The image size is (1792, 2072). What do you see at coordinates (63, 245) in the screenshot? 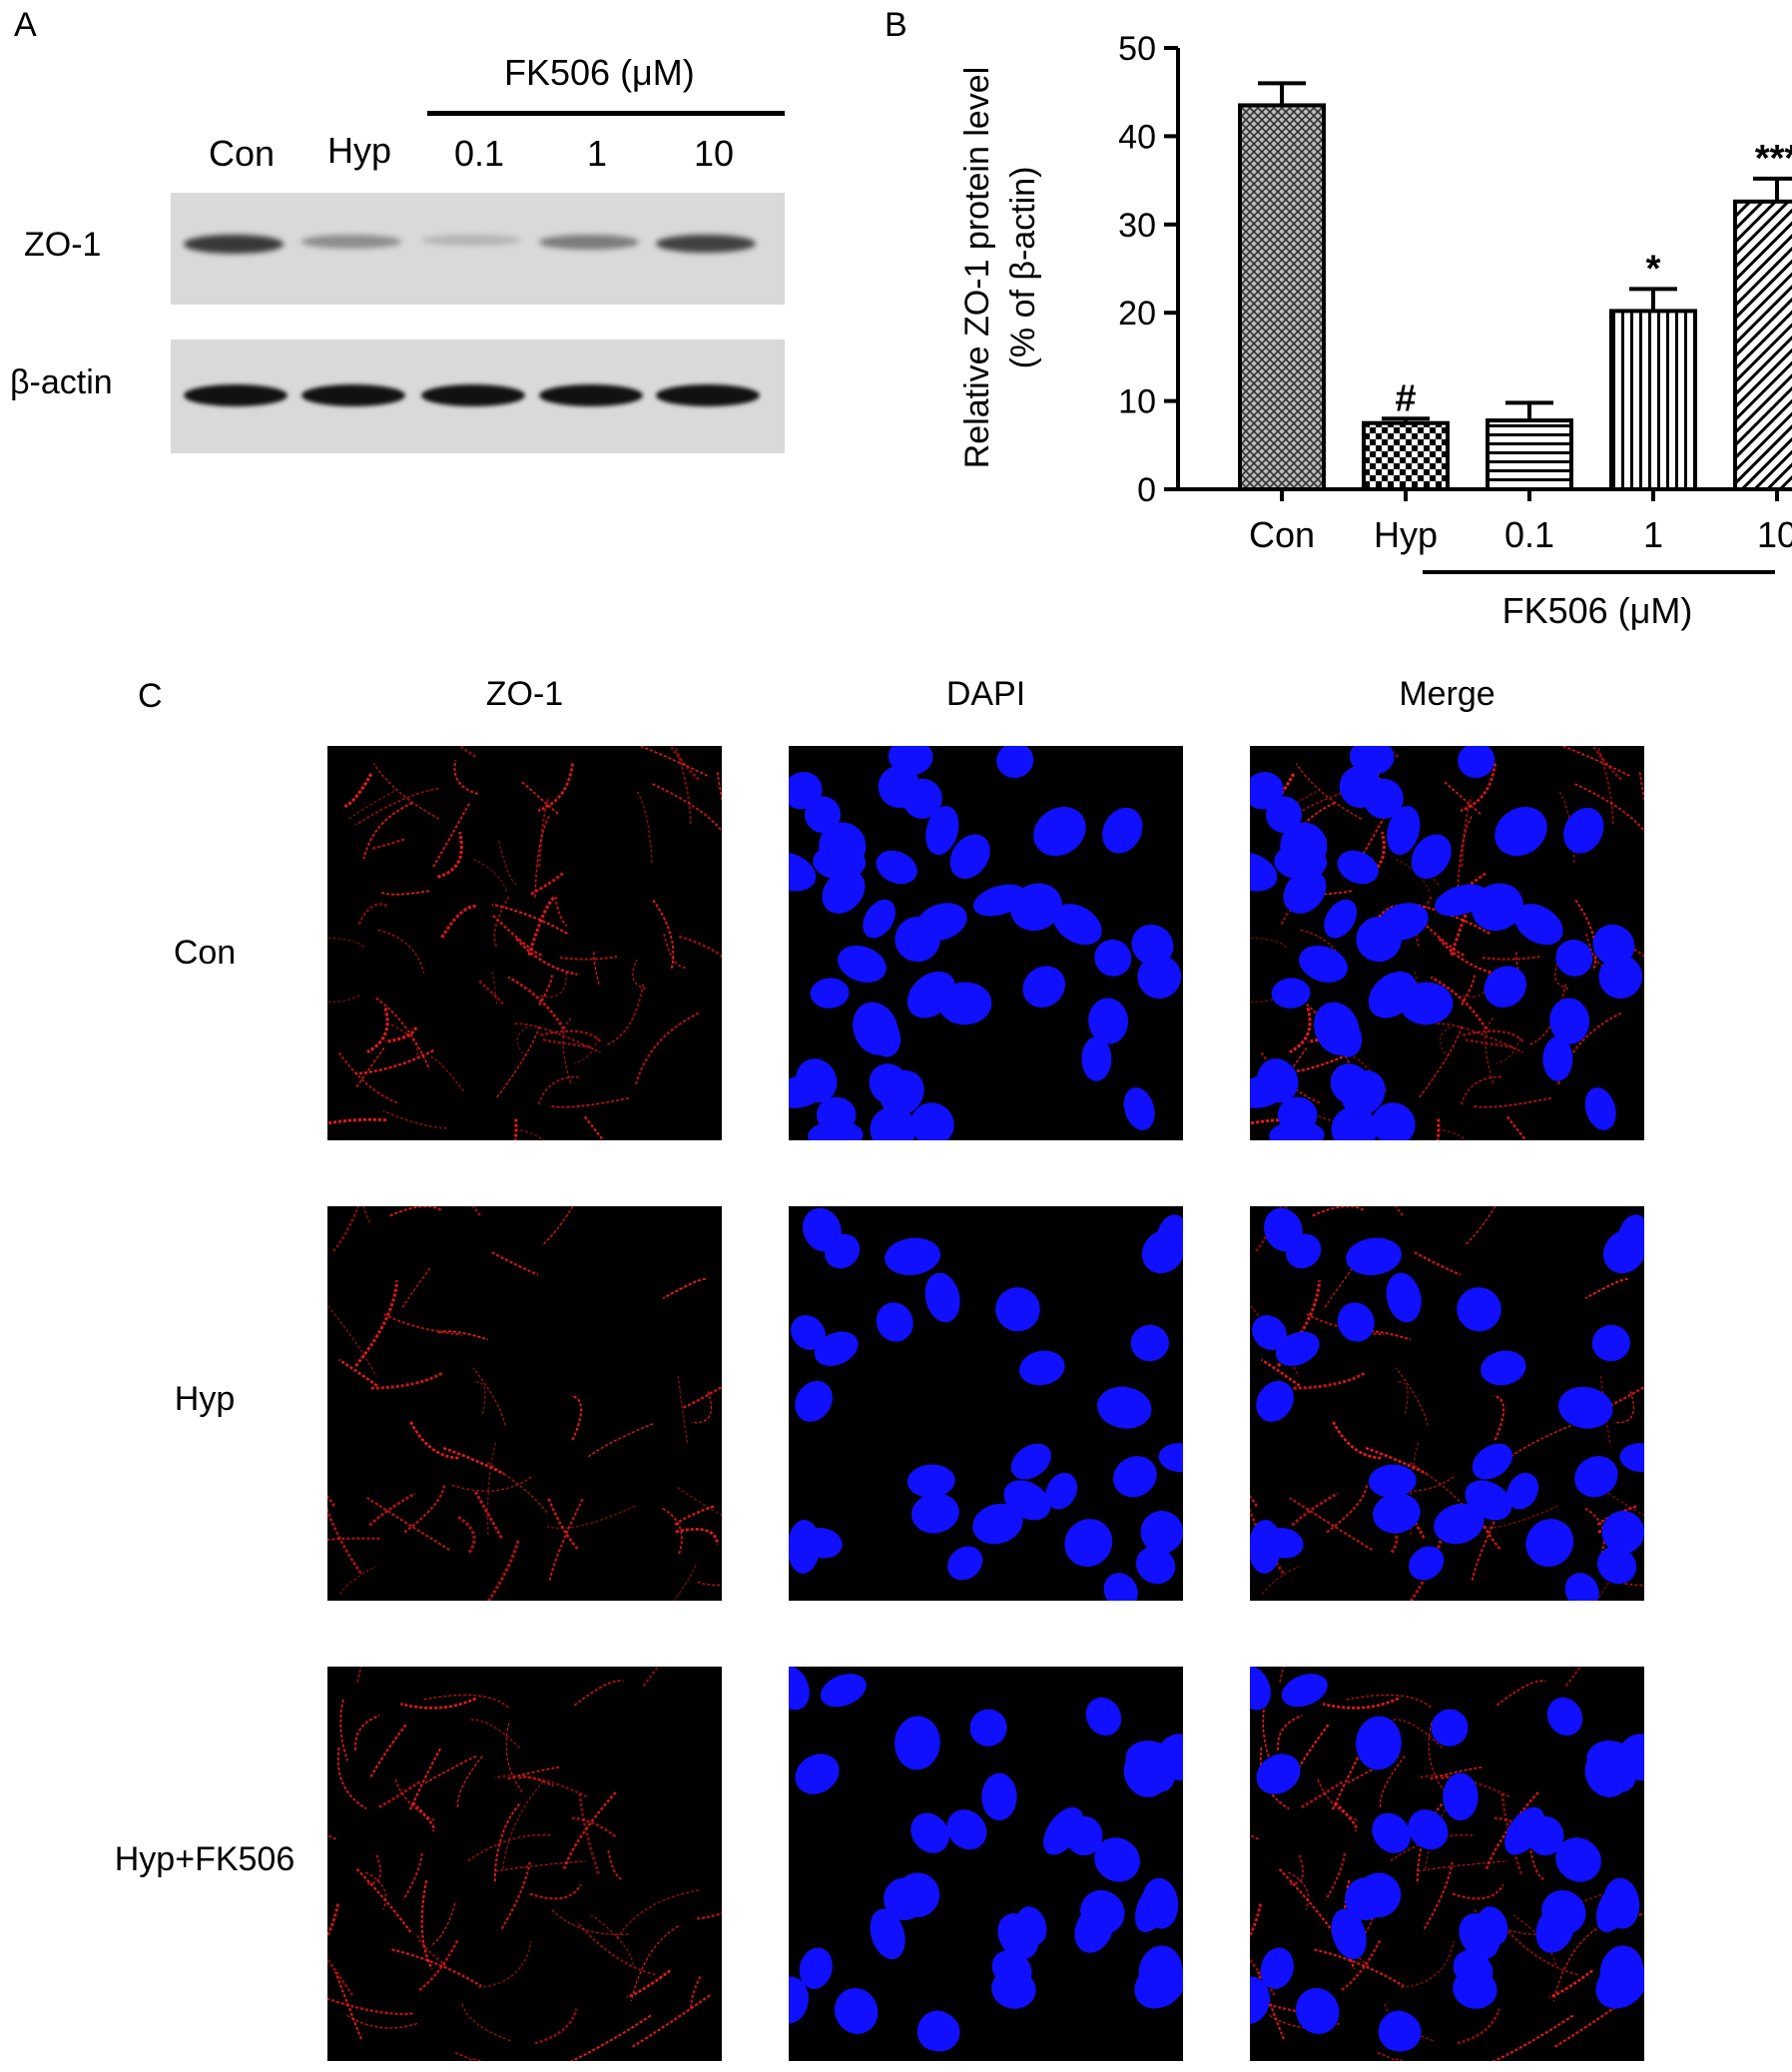
I see `band-label-zo1: ZO-1` at bounding box center [63, 245].